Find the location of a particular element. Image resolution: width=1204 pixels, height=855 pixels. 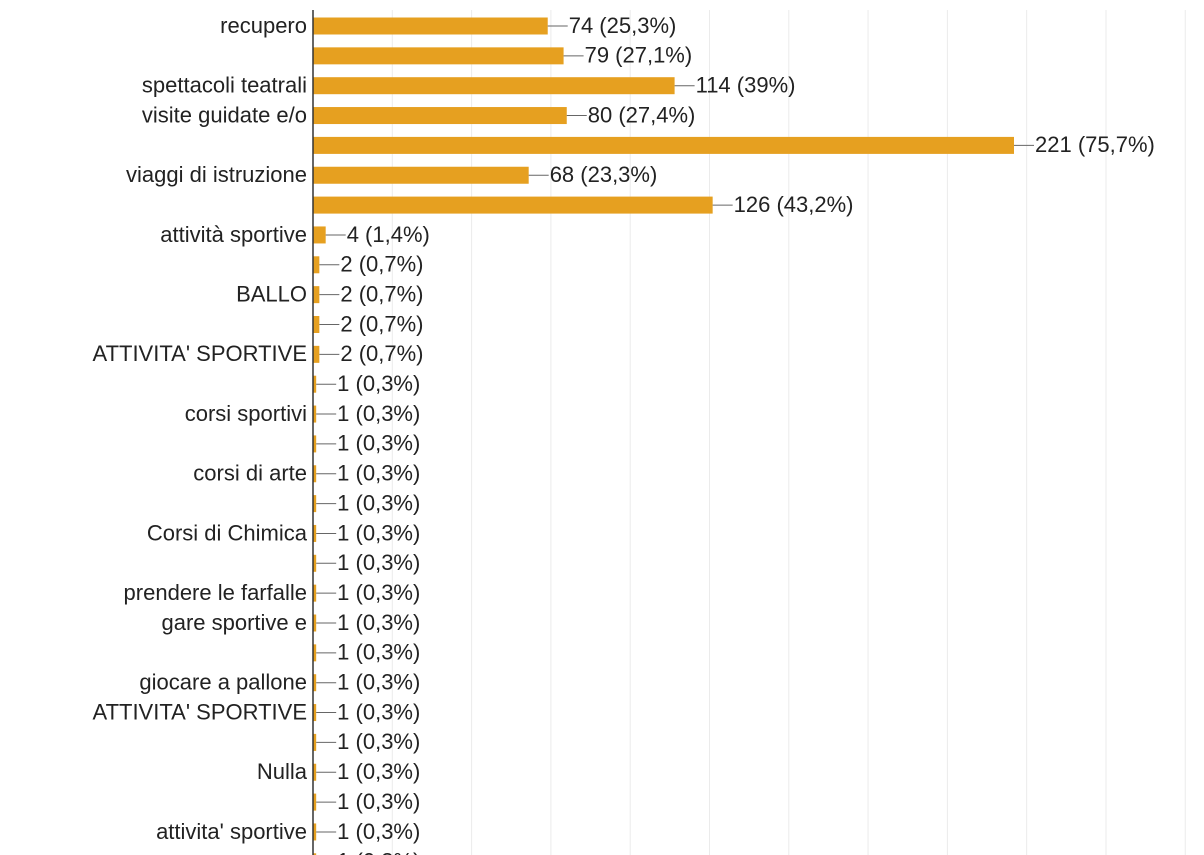

category-label: attivita' sportive is located at coordinates (231, 831).